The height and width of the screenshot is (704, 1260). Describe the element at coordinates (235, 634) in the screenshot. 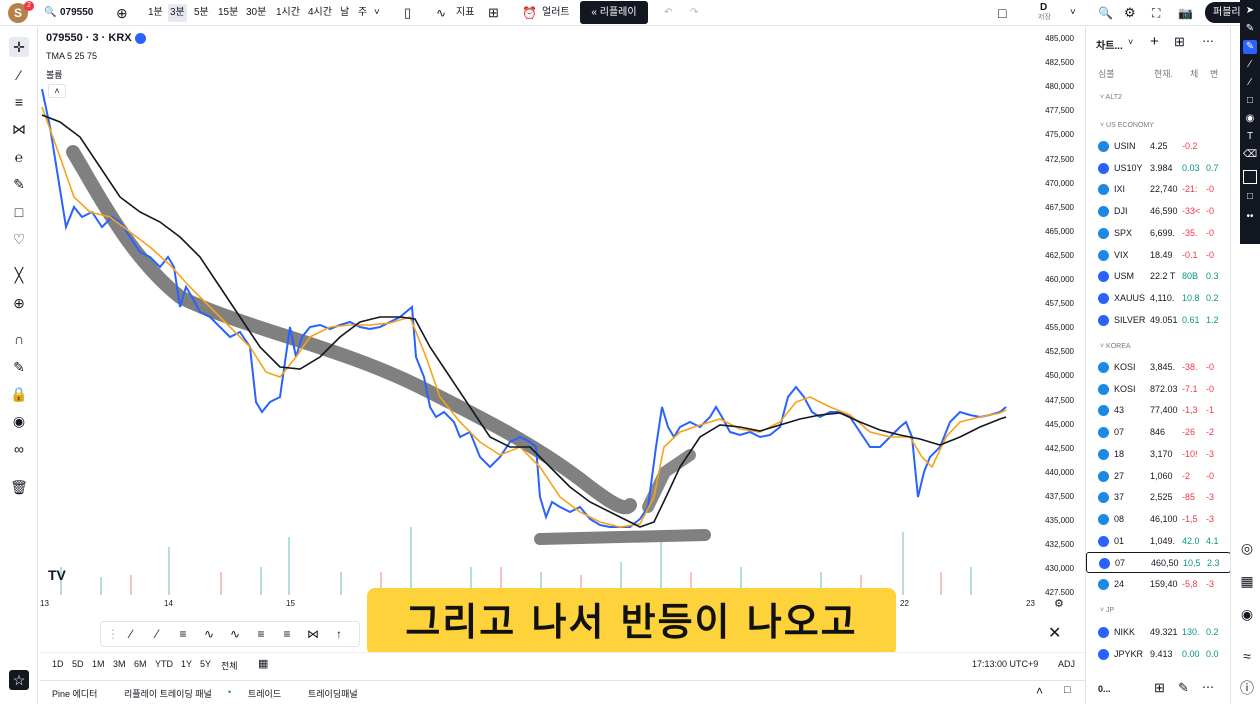

I see `elliott-wave-icon: ∿` at that location.